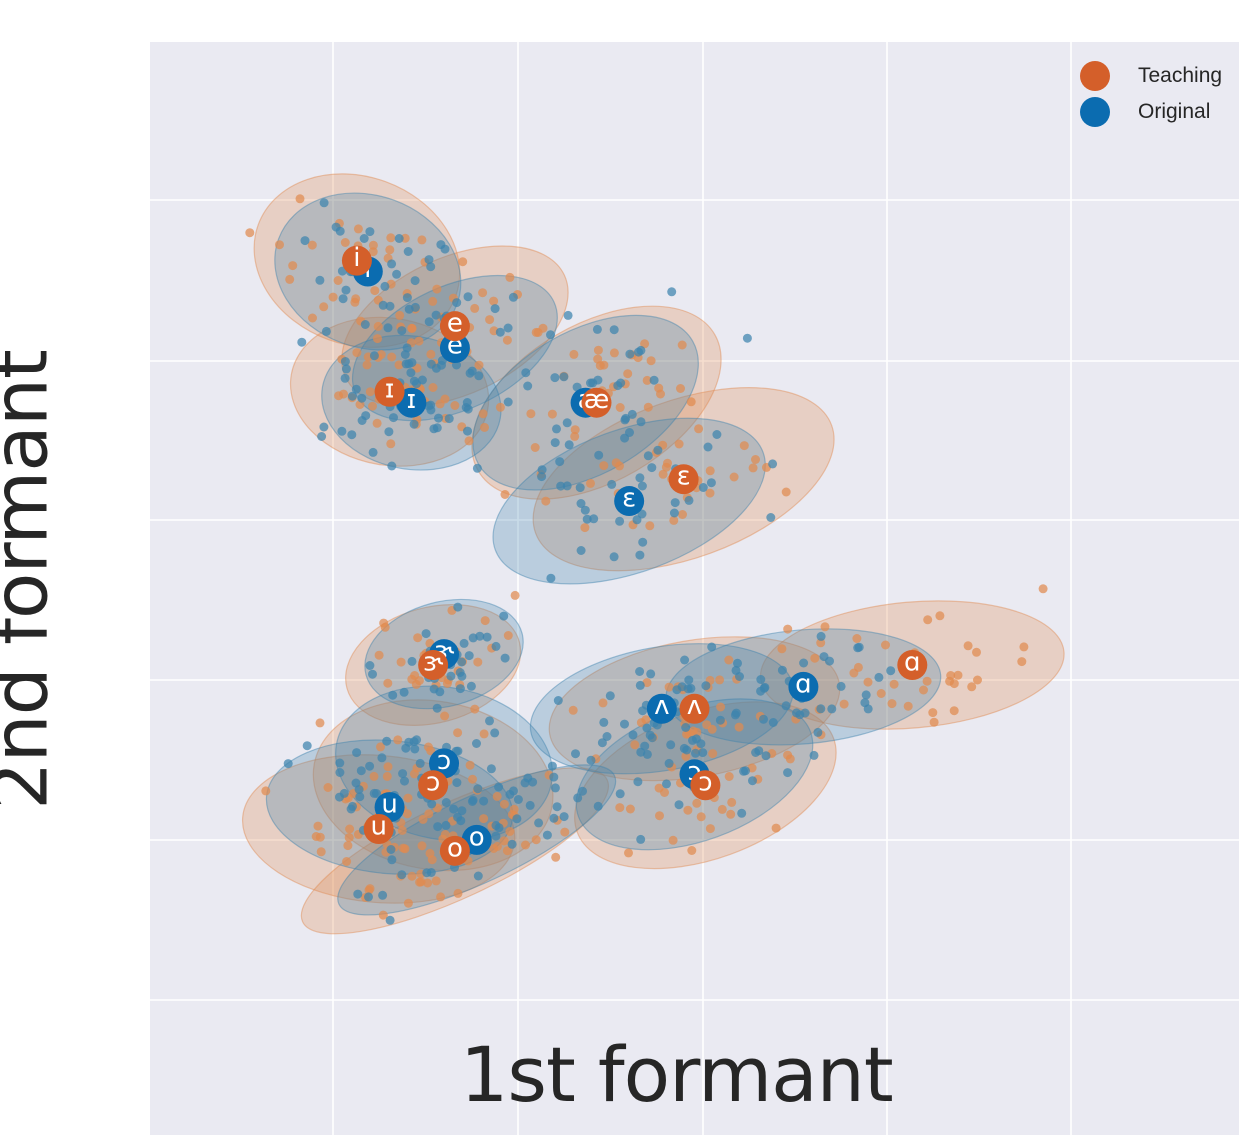 The image size is (1239, 1135). I want to click on centroid-label: ɪ, so click(390, 389).